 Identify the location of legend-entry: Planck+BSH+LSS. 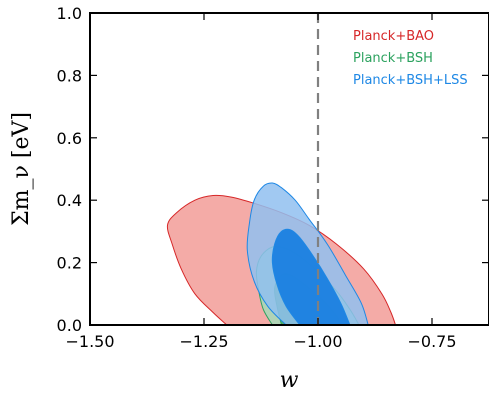
(410, 80).